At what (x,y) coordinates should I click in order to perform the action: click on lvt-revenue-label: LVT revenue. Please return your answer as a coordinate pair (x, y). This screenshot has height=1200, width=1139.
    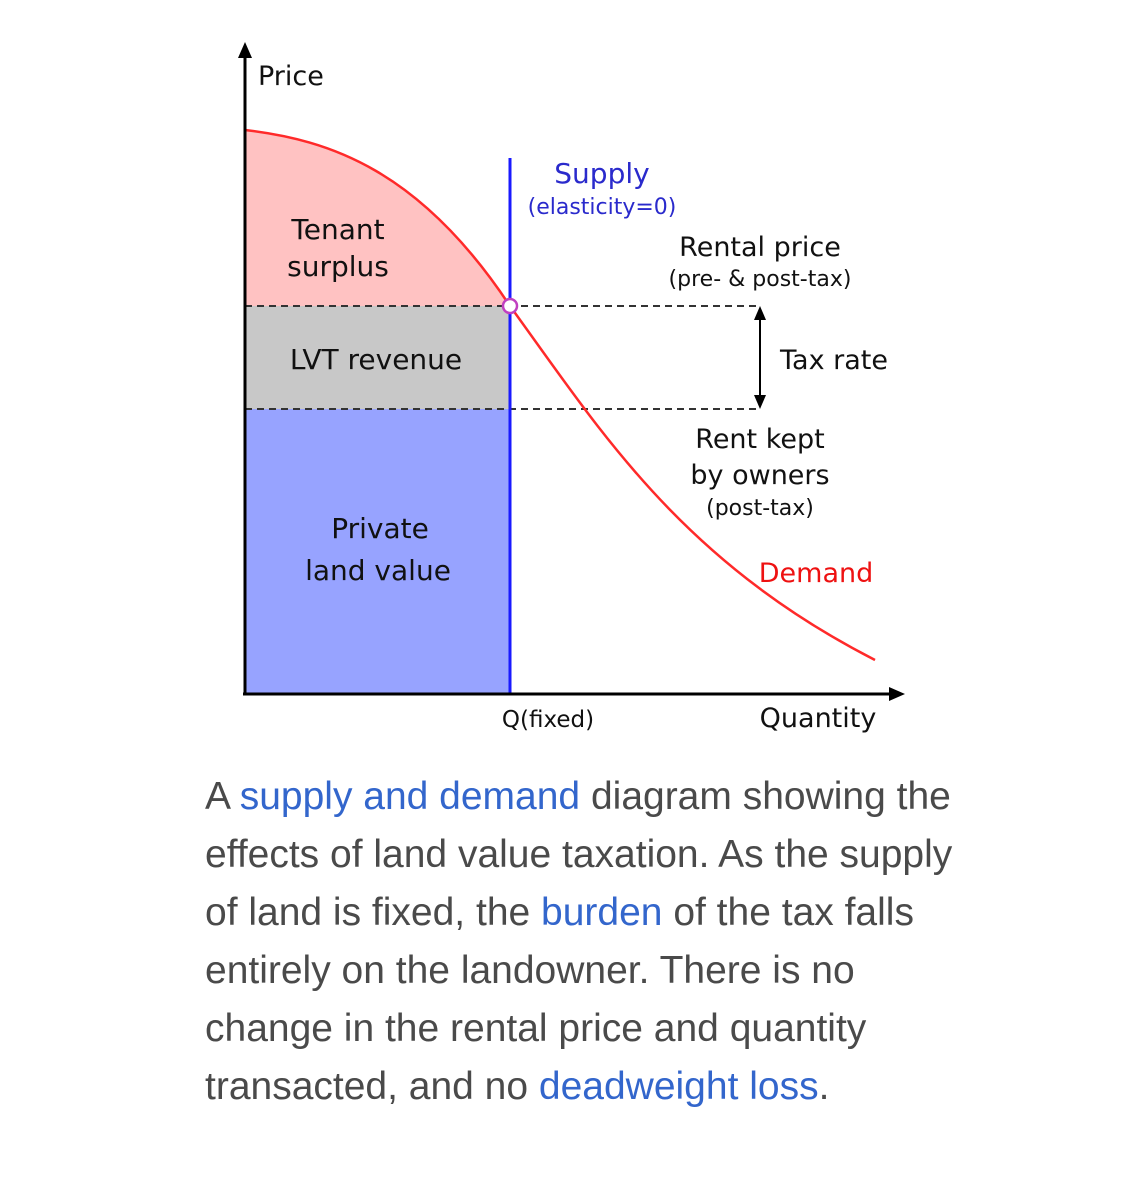
    Looking at the image, I should click on (376, 359).